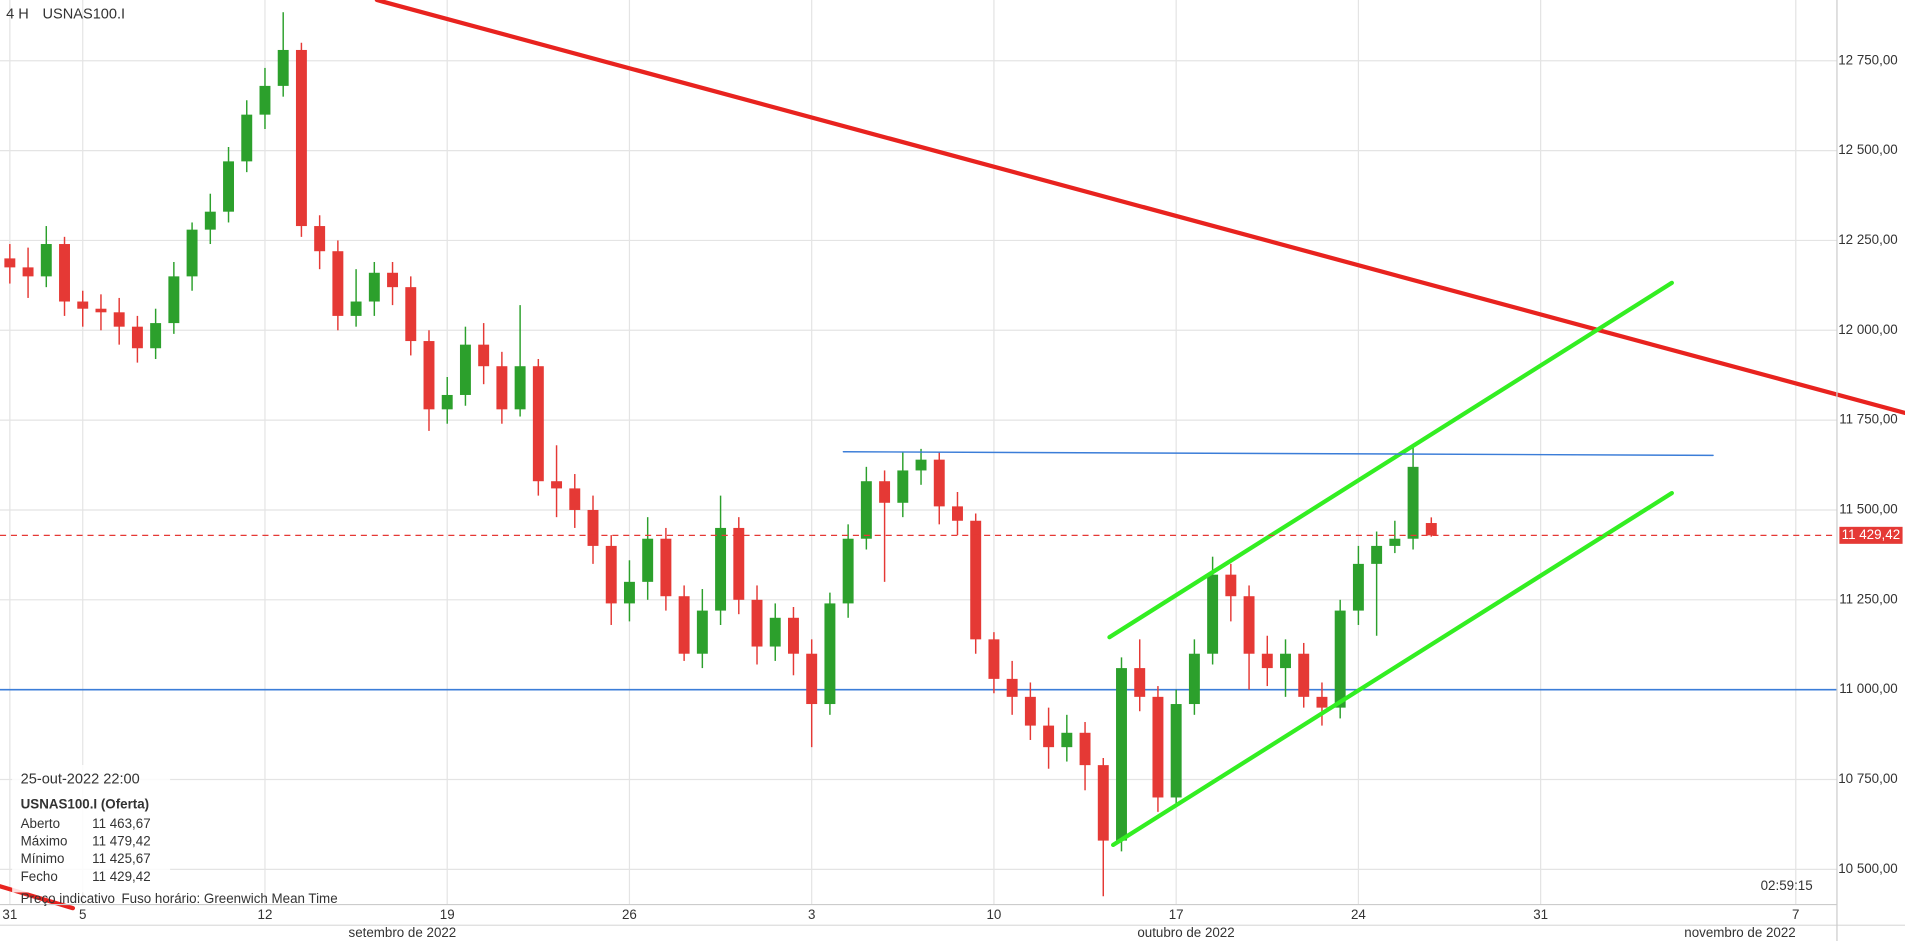 Image resolution: width=1905 pixels, height=941 pixels. Describe the element at coordinates (993, 914) in the screenshot. I see `x-tick-label: 10` at that location.